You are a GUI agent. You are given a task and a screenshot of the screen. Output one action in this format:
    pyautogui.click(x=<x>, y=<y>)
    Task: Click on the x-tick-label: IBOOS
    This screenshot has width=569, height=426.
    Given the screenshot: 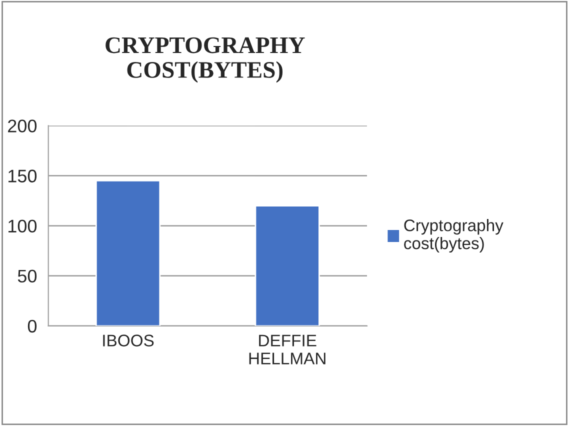 What is the action you would take?
    pyautogui.click(x=128, y=340)
    